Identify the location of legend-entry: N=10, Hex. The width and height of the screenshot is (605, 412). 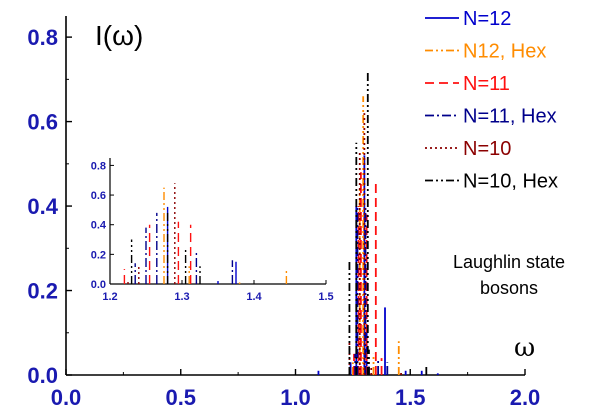
(510, 182).